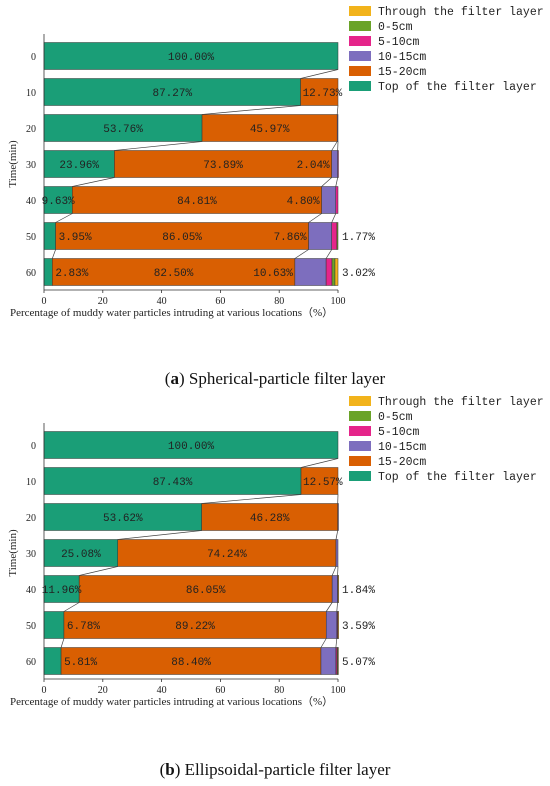  Describe the element at coordinates (31, 554) in the screenshot. I see `y-tick-label: 30` at that location.